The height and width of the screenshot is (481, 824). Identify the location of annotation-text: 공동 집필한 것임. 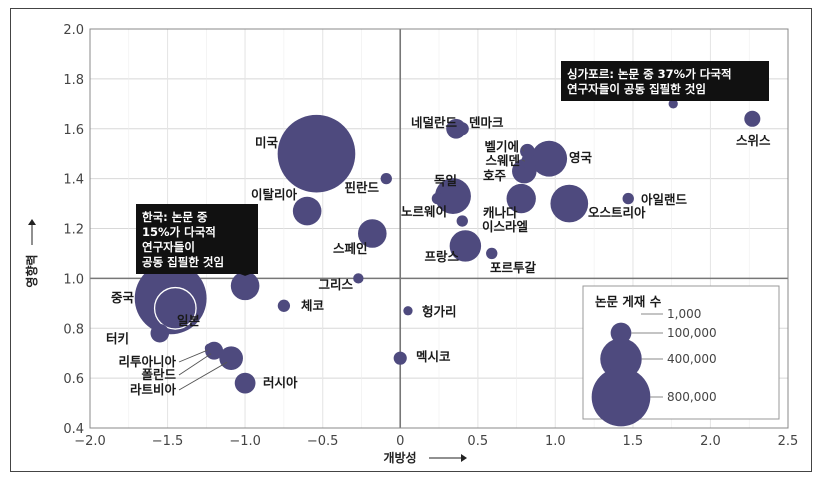
(183, 262).